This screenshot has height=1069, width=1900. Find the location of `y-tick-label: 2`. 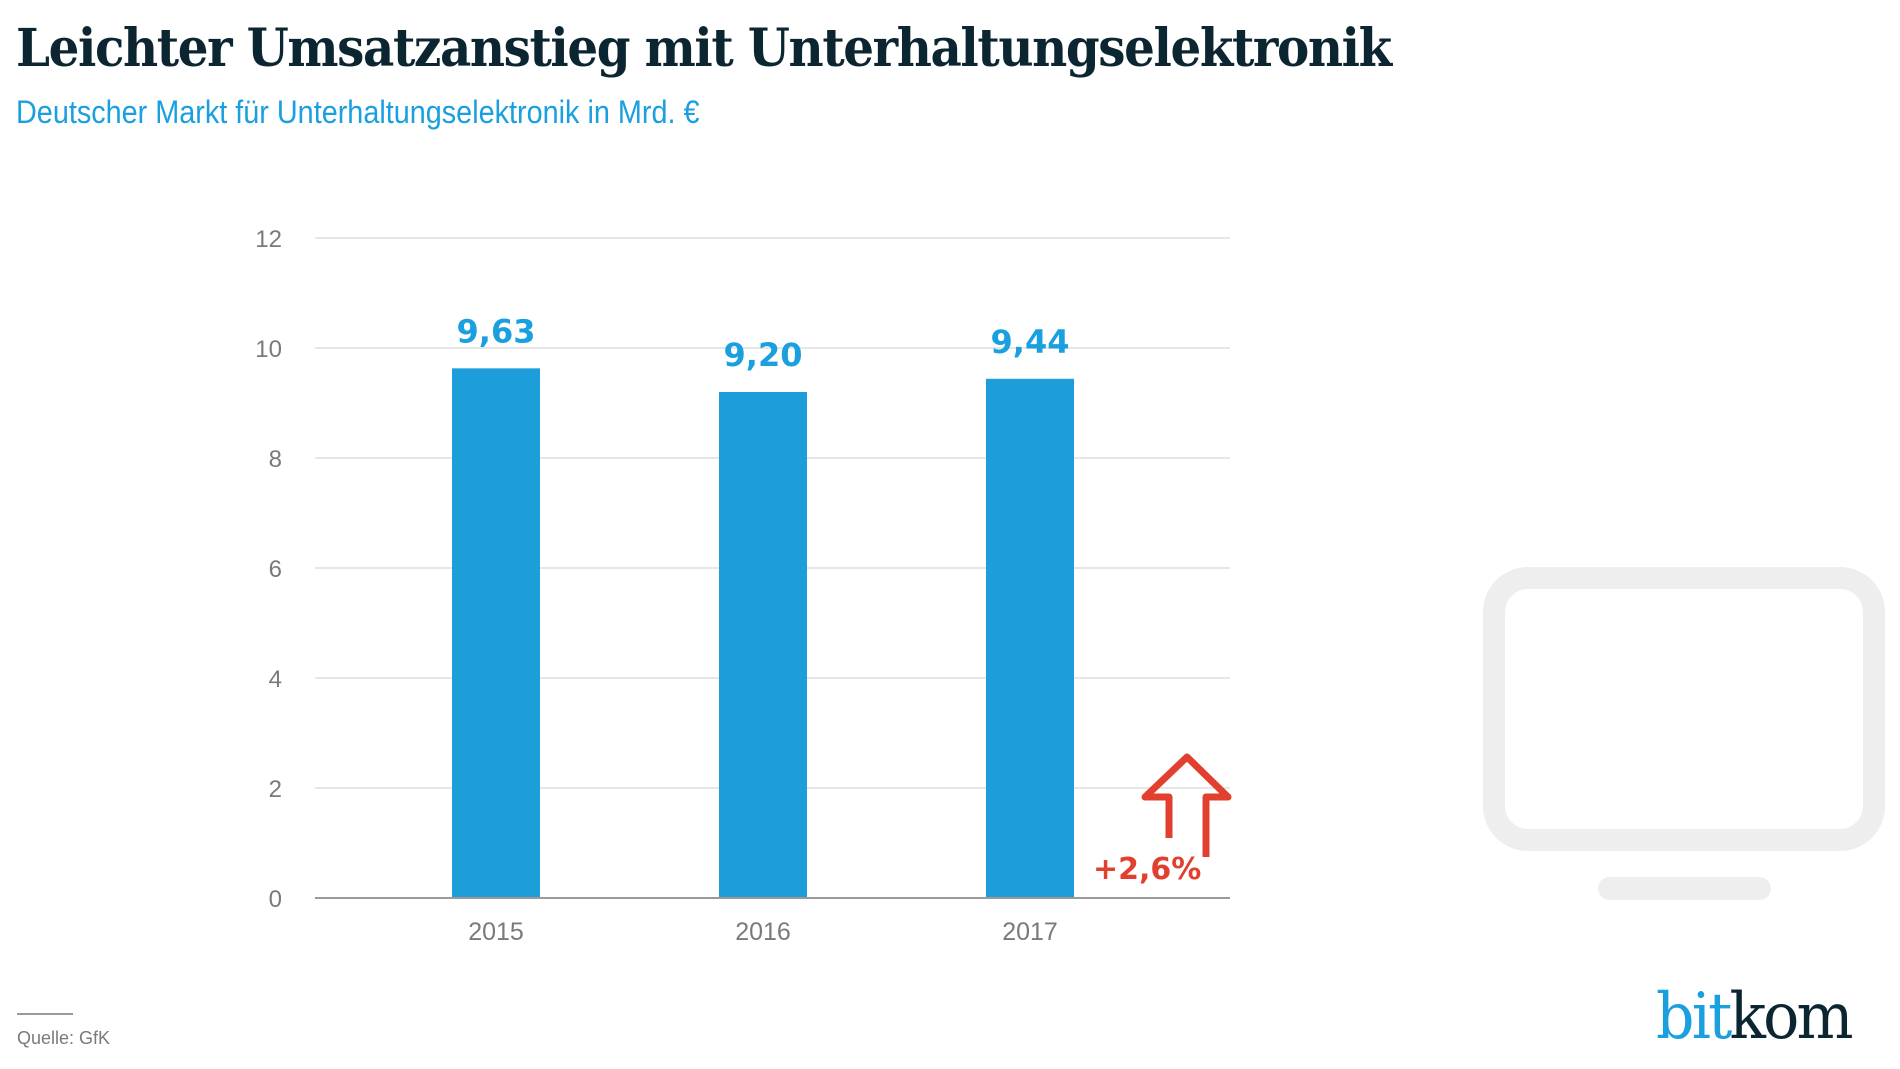

y-tick-label: 2 is located at coordinates (275, 789).